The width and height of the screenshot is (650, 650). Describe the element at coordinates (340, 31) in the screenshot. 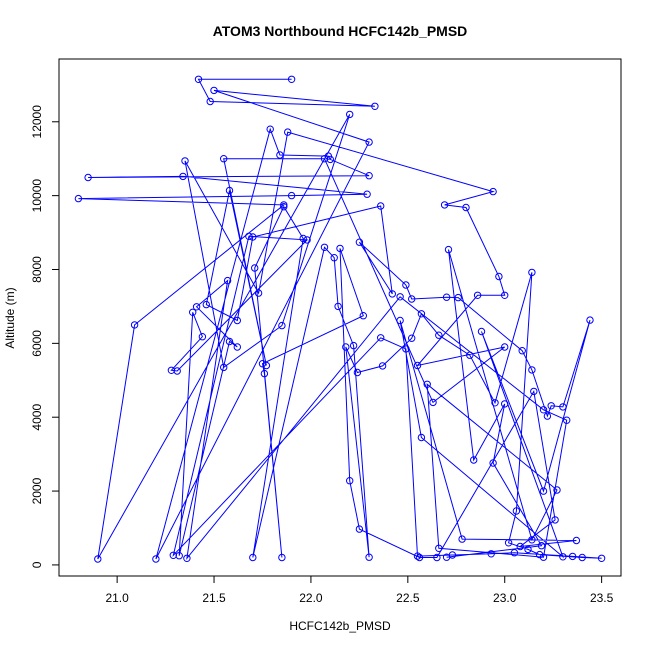

I see `chart-title: ATOM3 Northbound HCFC142b_PMSD` at that location.